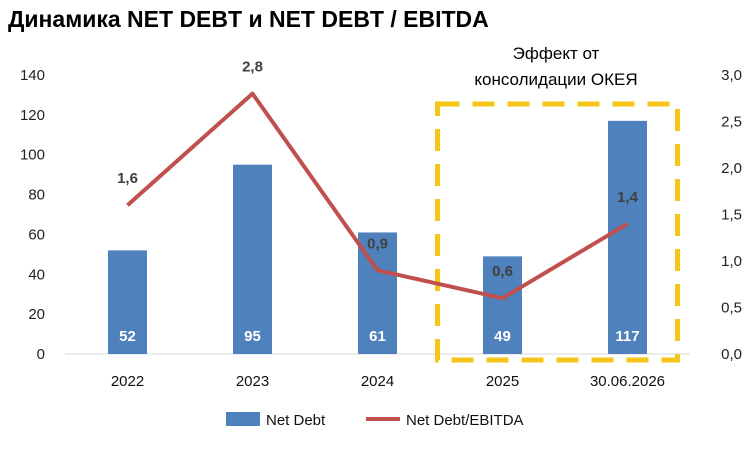  Describe the element at coordinates (555, 79) in the screenshot. I see `annotation-line-2: консолидации ОКЕЯ` at that location.